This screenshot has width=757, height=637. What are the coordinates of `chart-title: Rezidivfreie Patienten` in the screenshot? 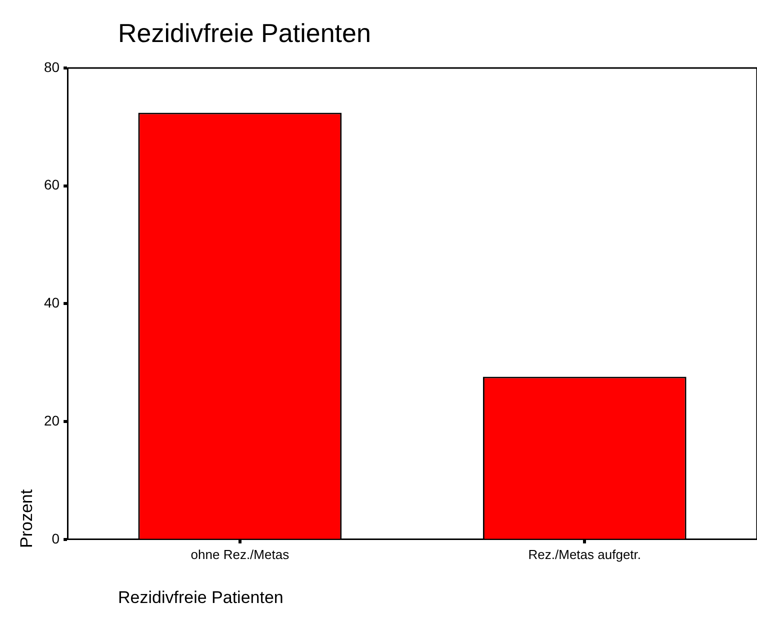 It's located at (244, 33).